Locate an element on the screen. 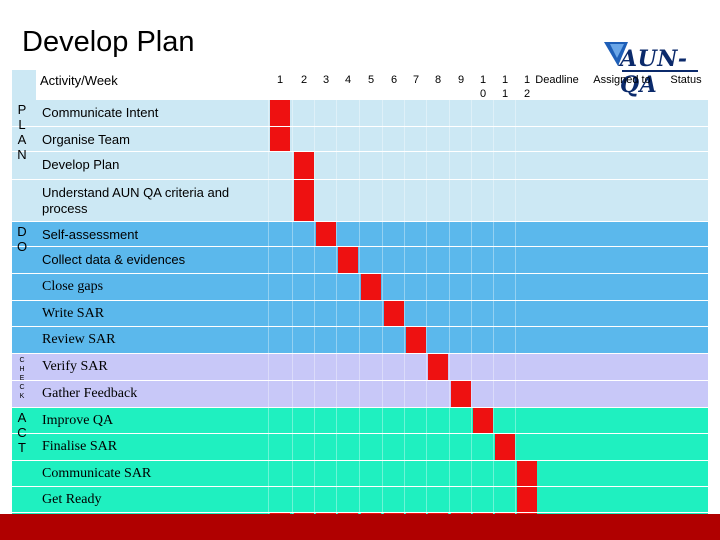 The height and width of the screenshot is (540, 720). activity-label: Finalise SAR is located at coordinates (80, 446).